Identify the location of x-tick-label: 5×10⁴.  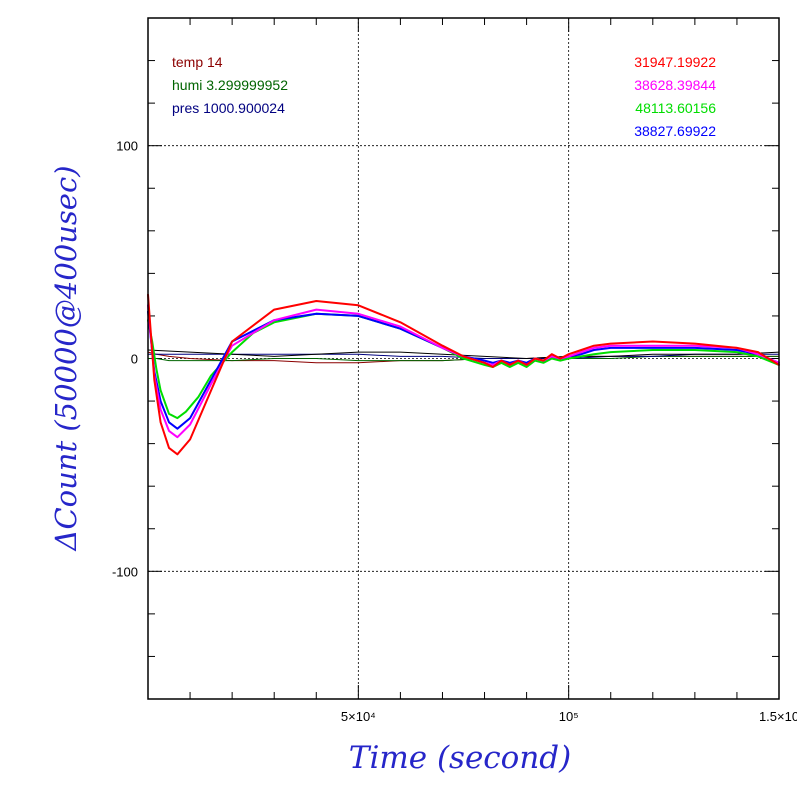
(358, 716).